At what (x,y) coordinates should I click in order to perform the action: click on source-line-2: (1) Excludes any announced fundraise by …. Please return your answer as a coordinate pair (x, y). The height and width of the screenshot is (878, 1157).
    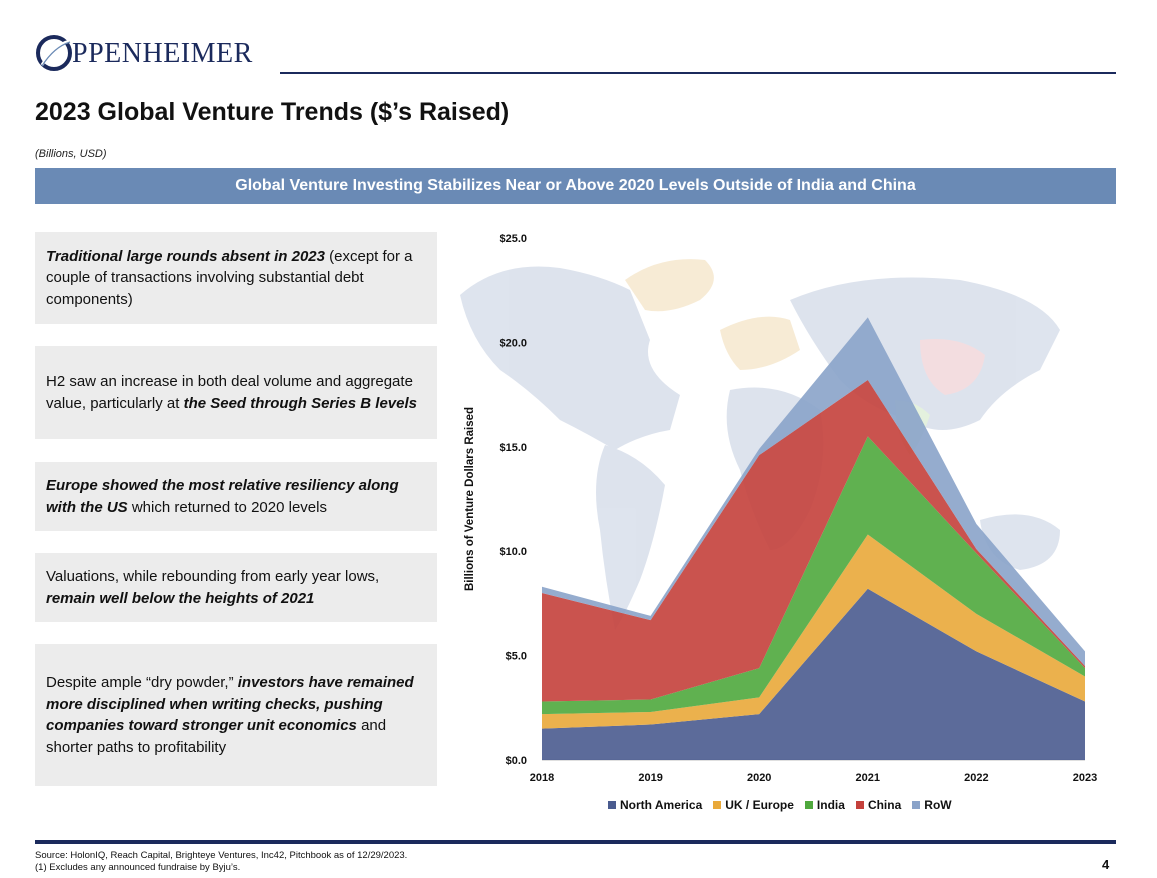
    Looking at the image, I should click on (138, 867).